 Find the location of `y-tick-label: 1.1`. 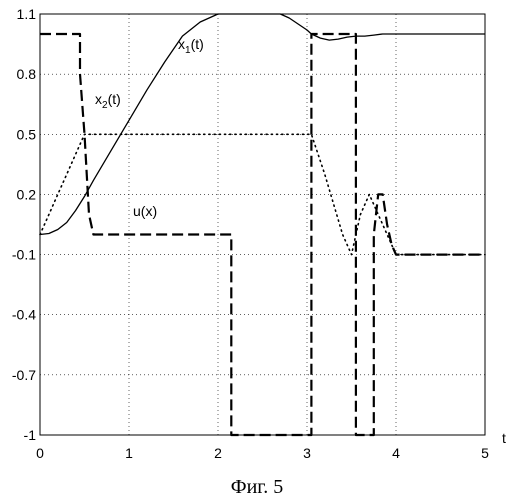

y-tick-label: 1.1 is located at coordinates (27, 14).